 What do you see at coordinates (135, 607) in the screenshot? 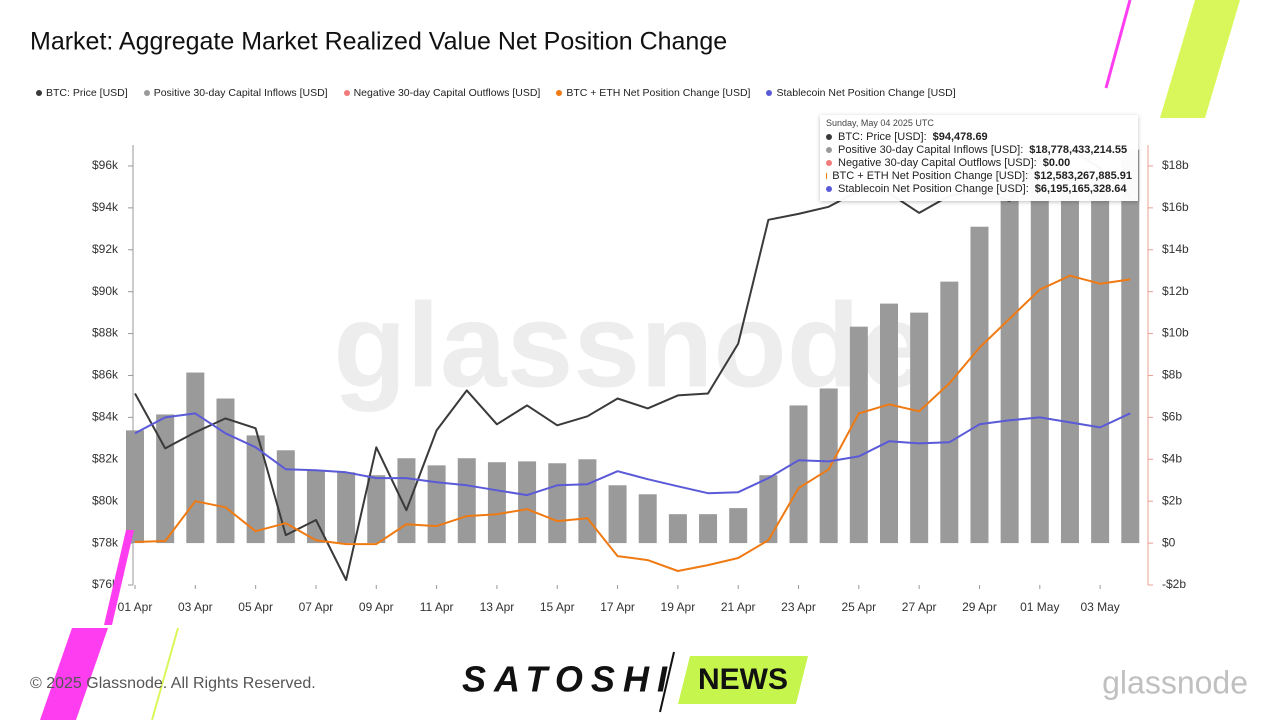
I see `x-tick-label: 01 Apr` at bounding box center [135, 607].